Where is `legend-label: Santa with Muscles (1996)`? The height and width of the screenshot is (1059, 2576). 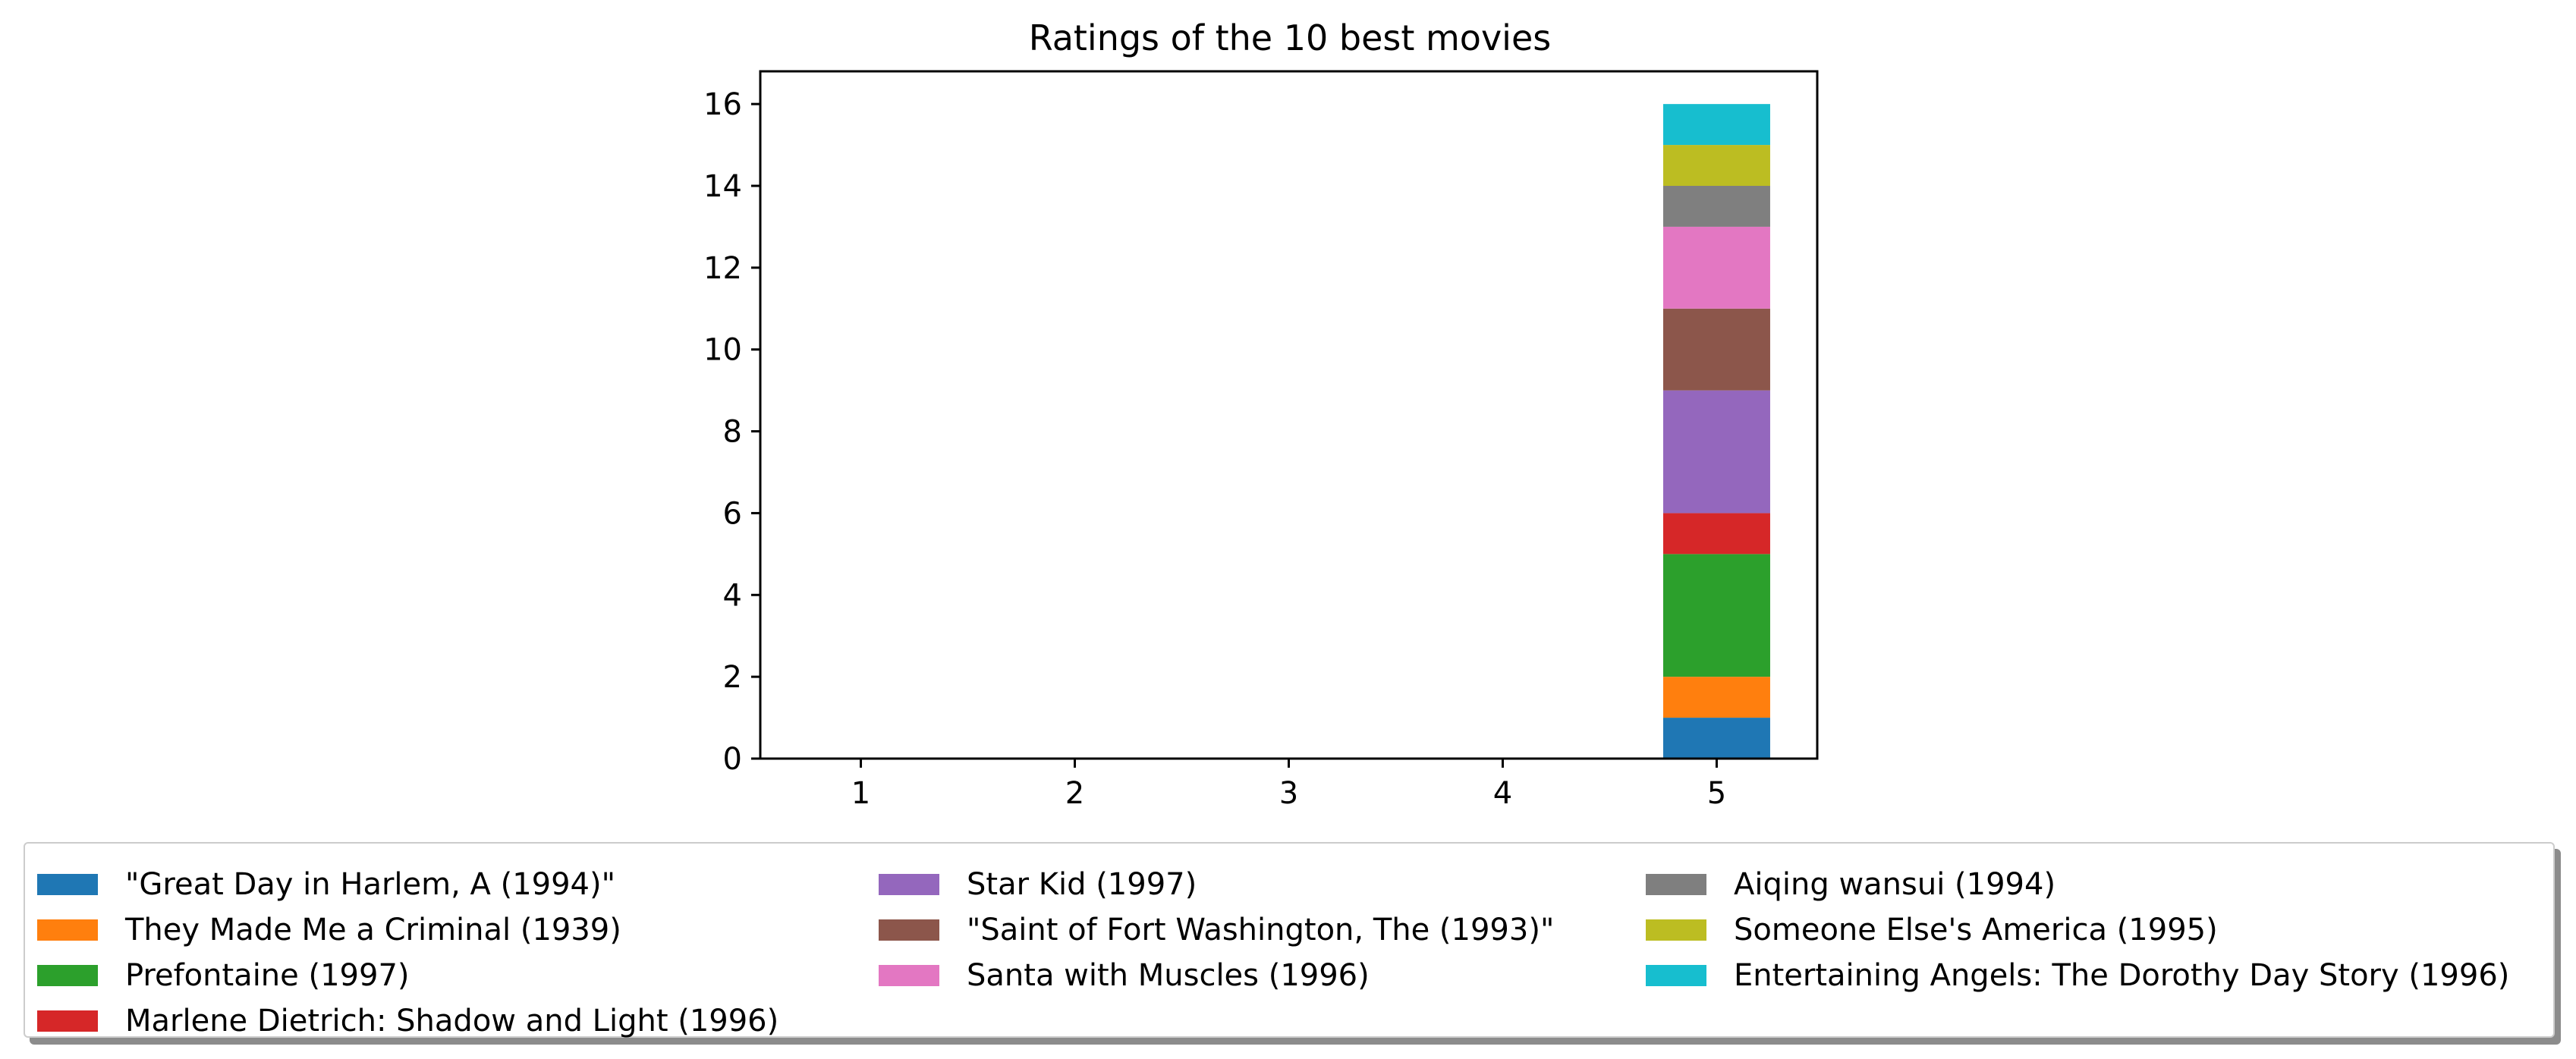 legend-label: Santa with Muscles (1996) is located at coordinates (1168, 975).